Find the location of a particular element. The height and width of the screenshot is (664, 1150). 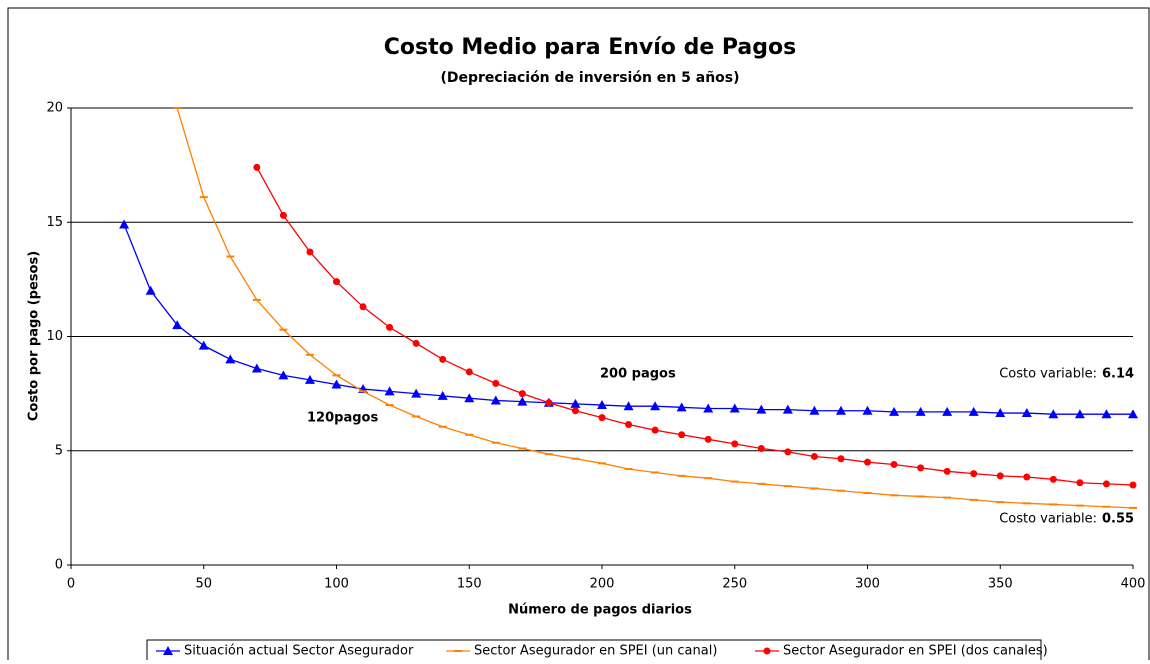

x-tick-label: 50 is located at coordinates (203, 584).